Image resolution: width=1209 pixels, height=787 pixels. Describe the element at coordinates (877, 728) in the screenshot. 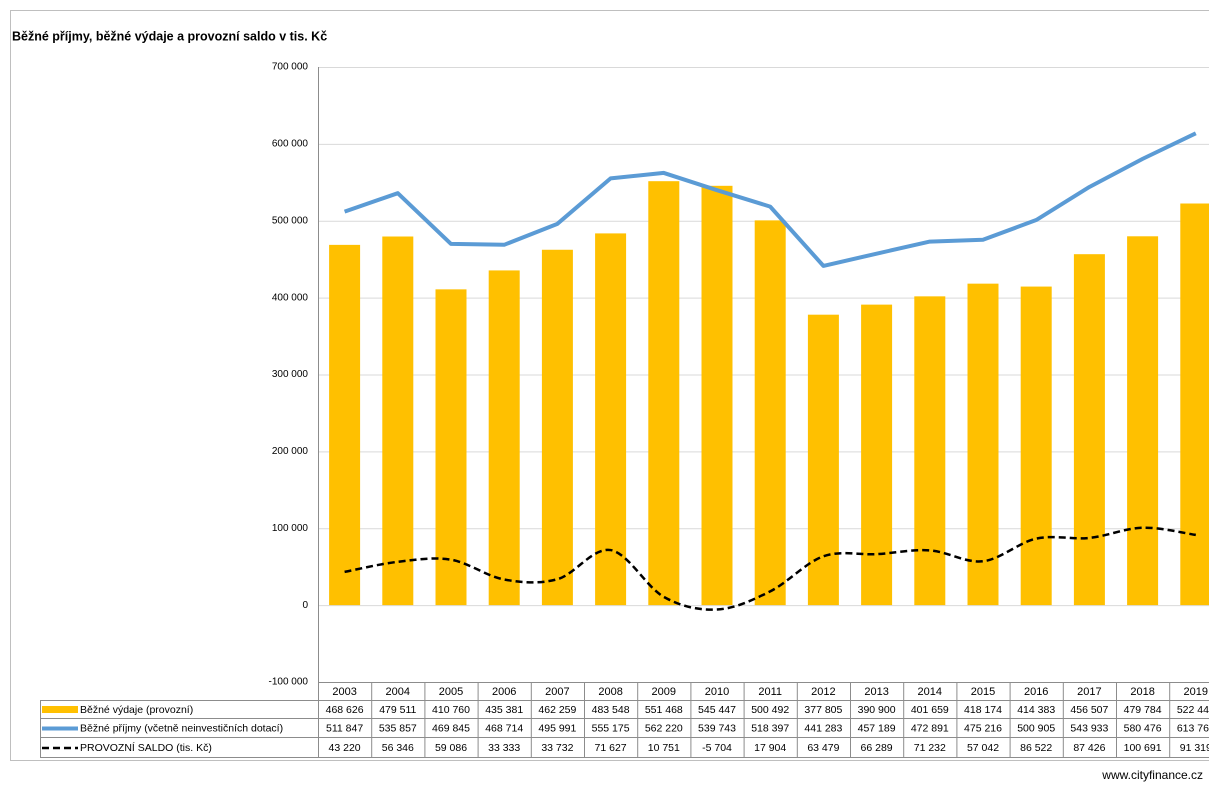

I see `table-value: 457 189` at that location.